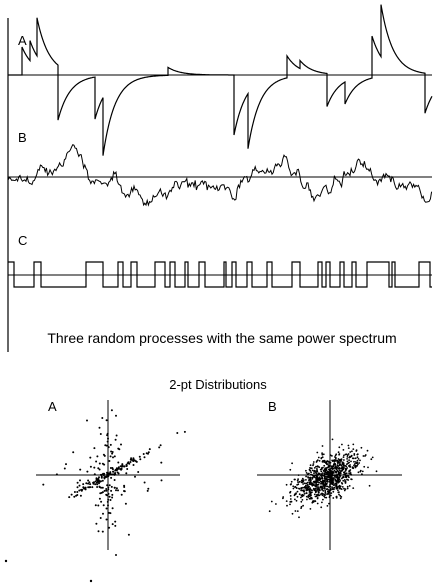 The image size is (436, 586). Describe the element at coordinates (220, 175) in the screenshot. I see `trace-b-curve` at that location.